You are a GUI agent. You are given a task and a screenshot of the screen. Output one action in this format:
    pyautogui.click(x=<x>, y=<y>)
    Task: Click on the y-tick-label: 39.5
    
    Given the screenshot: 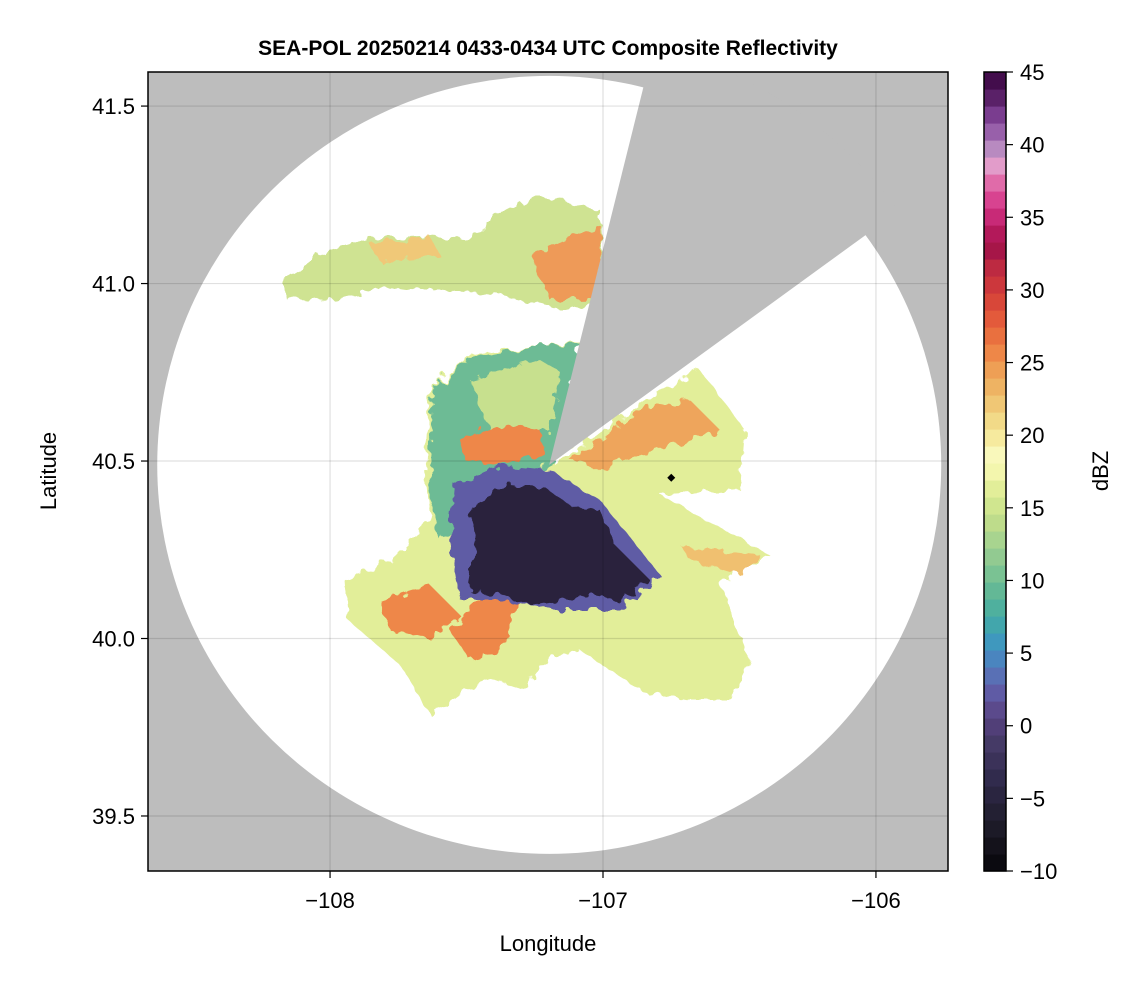 What is the action you would take?
    pyautogui.click(x=113, y=816)
    